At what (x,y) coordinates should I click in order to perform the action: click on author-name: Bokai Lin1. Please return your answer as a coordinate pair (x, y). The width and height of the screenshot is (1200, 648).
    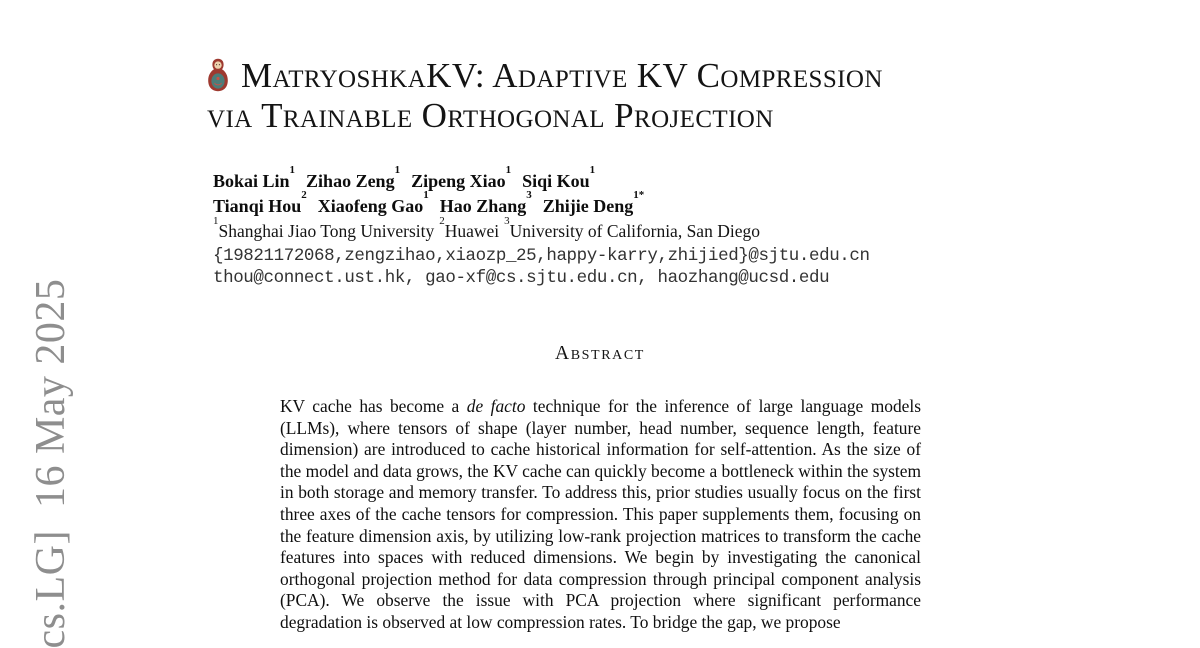
    Looking at the image, I should click on (254, 178).